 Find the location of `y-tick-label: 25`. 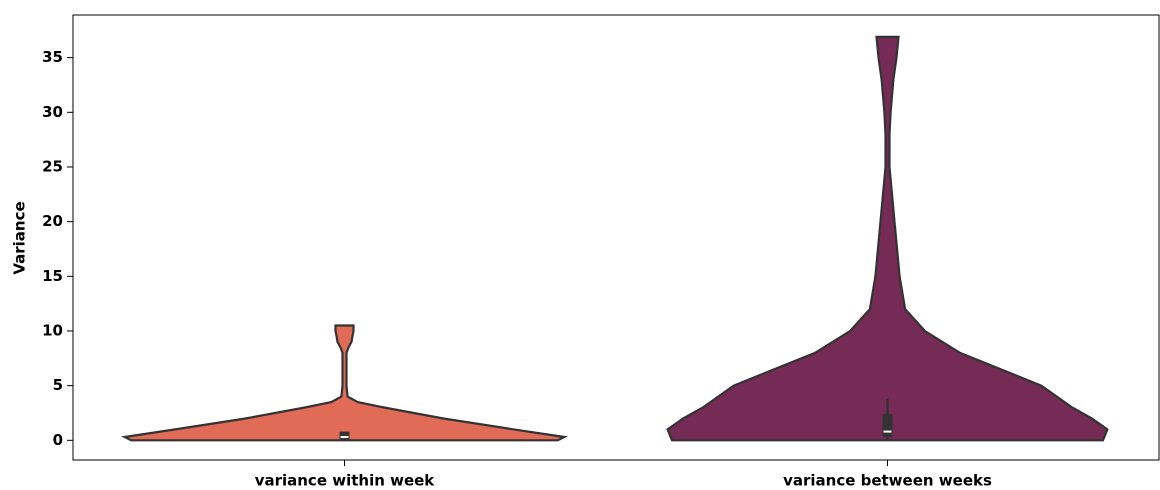

y-tick-label: 25 is located at coordinates (52, 166).